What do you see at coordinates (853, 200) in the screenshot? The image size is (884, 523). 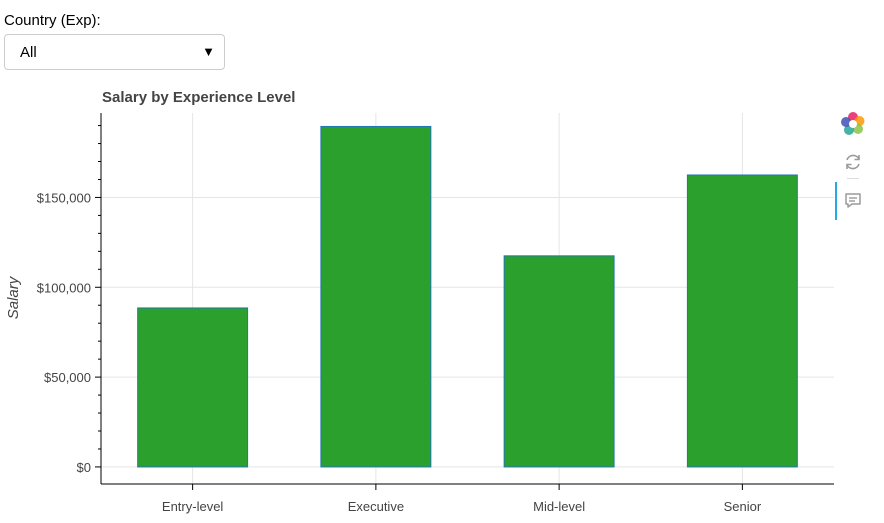 I see `hover-icon` at bounding box center [853, 200].